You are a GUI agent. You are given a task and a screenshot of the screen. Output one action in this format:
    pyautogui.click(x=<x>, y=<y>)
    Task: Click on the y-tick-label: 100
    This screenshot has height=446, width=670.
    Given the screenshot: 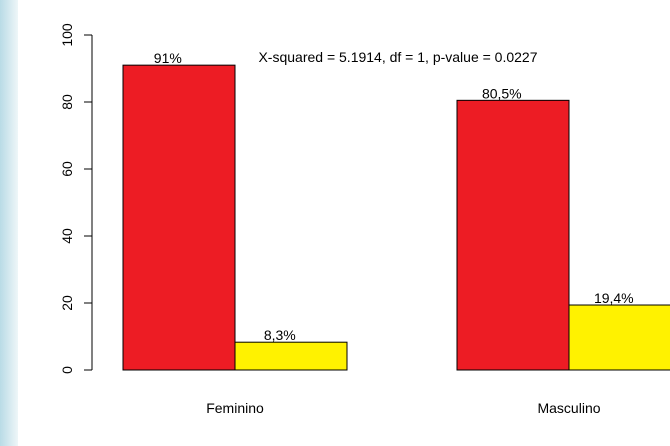 What is the action you would take?
    pyautogui.click(x=67, y=35)
    